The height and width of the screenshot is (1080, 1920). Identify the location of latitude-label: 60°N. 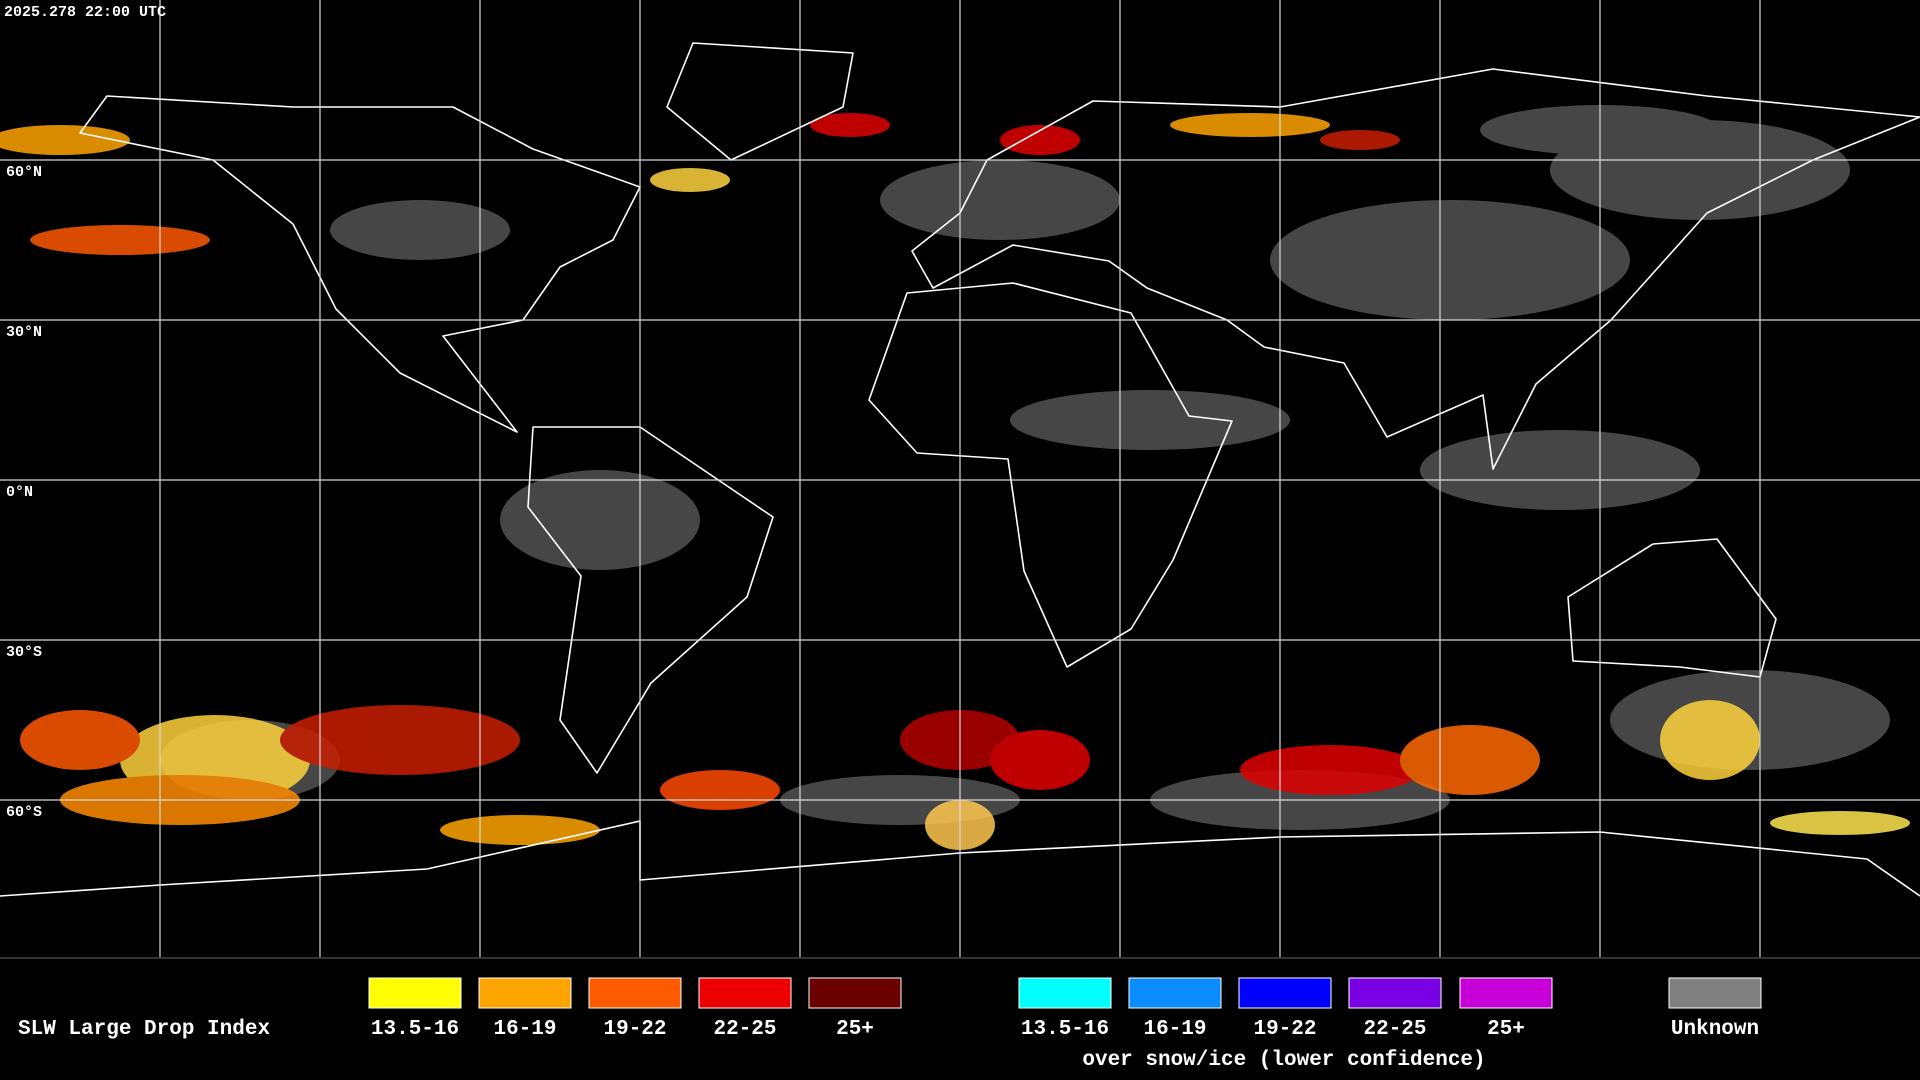
(24, 172).